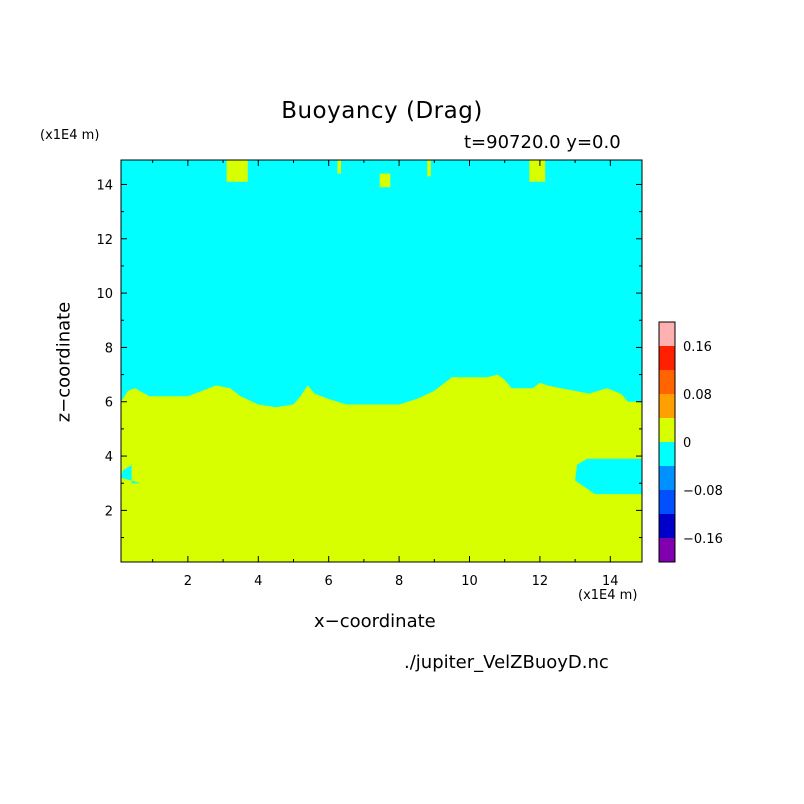  I want to click on colorbar-label: −0.16, so click(703, 539).